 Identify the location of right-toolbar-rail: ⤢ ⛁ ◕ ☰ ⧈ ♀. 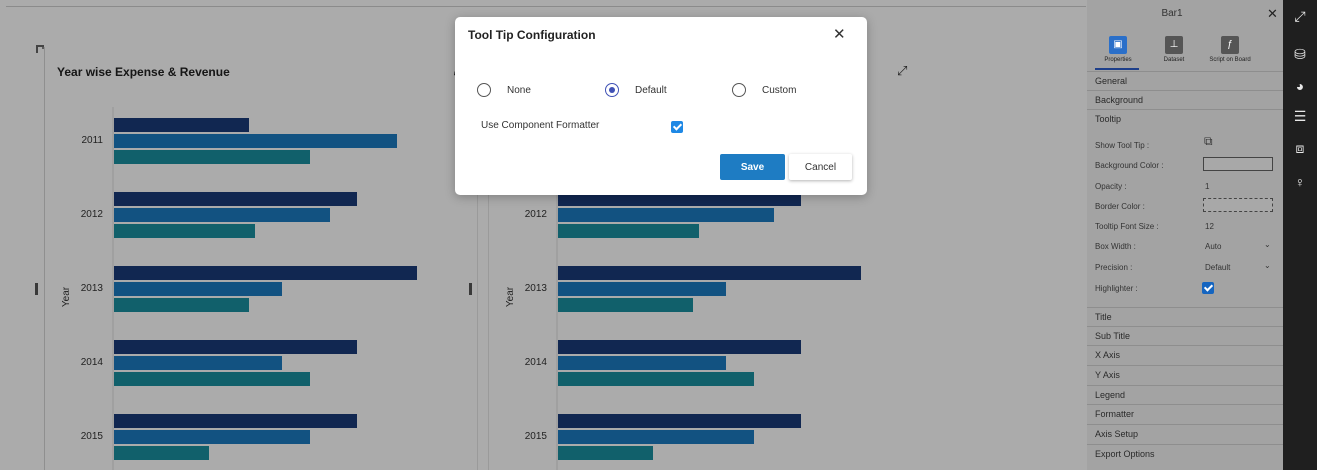
(1300, 235).